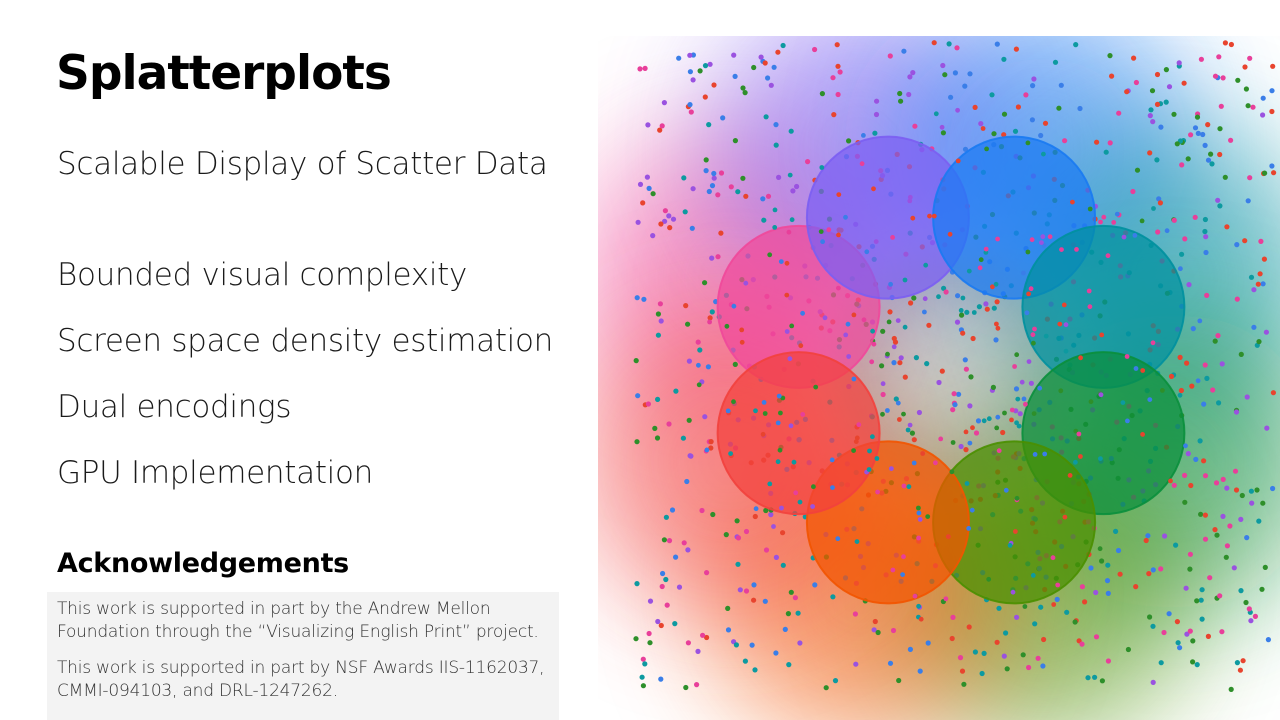 This screenshot has height=720, width=1280. I want to click on bullet-item: Screen space density estimation, so click(305, 341).